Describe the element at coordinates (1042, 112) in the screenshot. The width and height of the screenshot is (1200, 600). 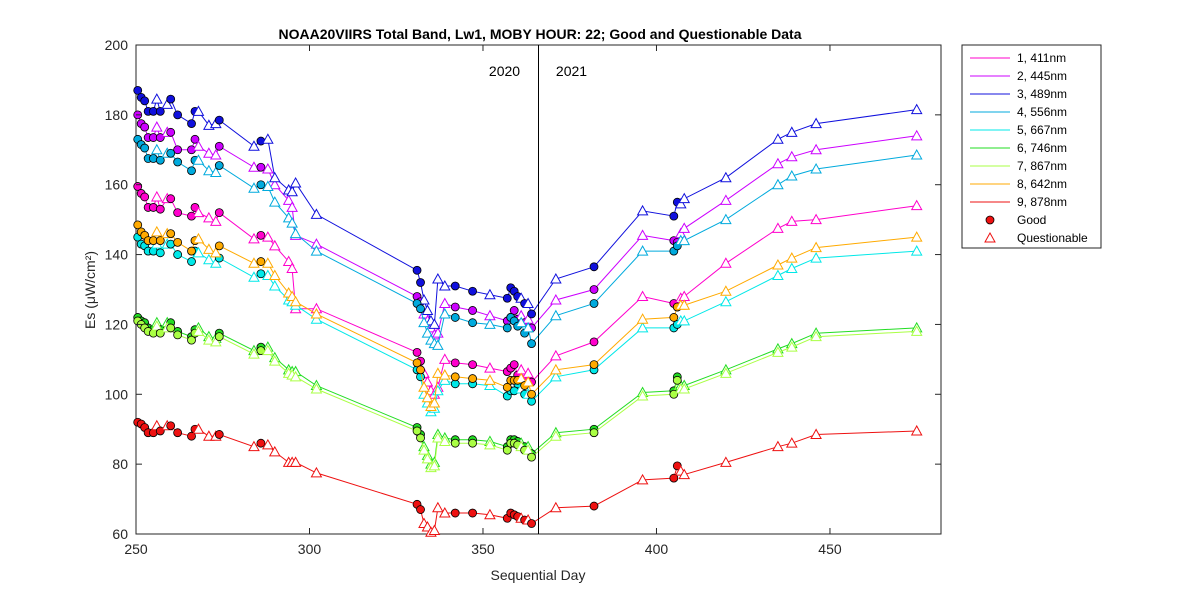
I see `legend-label: 4, 556nm` at that location.